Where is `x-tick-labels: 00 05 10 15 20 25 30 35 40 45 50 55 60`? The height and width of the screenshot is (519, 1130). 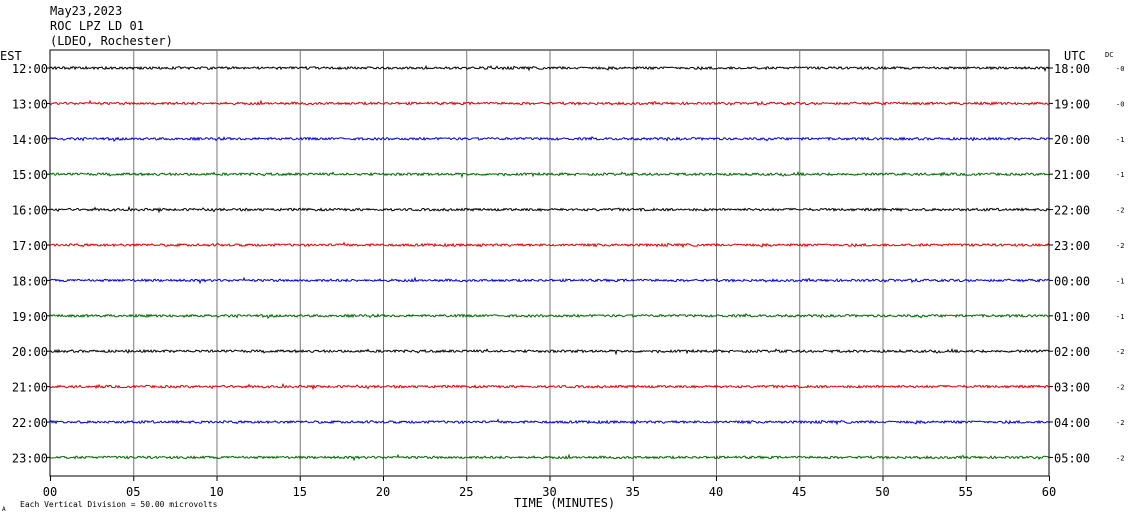 x-tick-labels: 00 05 10 15 20 25 30 35 40 45 50 55 60 is located at coordinates (549, 492).